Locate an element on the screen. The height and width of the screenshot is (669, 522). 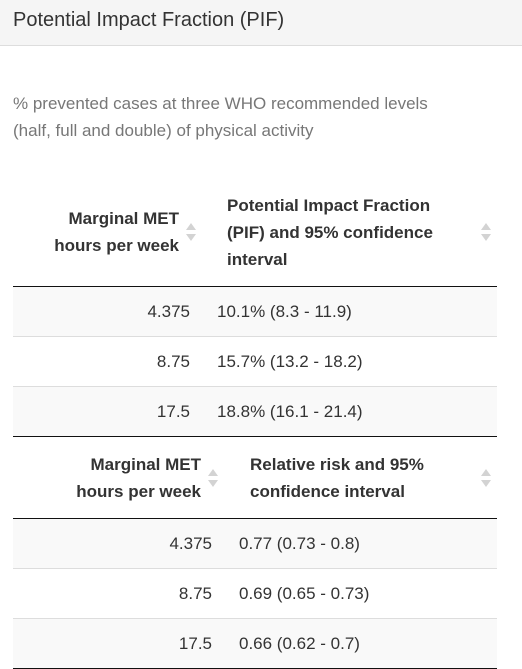
table-row: 8.75 0.69 (0.65 - 0.73) is located at coordinates (255, 593).